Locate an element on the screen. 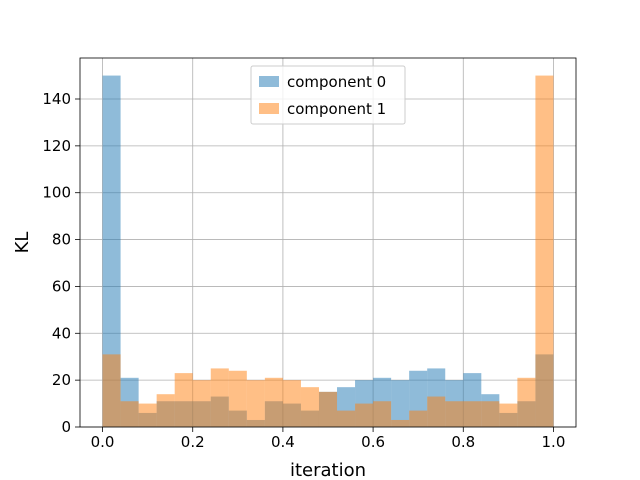 The image size is (640, 480). legend-label: component 1 is located at coordinates (336, 109).